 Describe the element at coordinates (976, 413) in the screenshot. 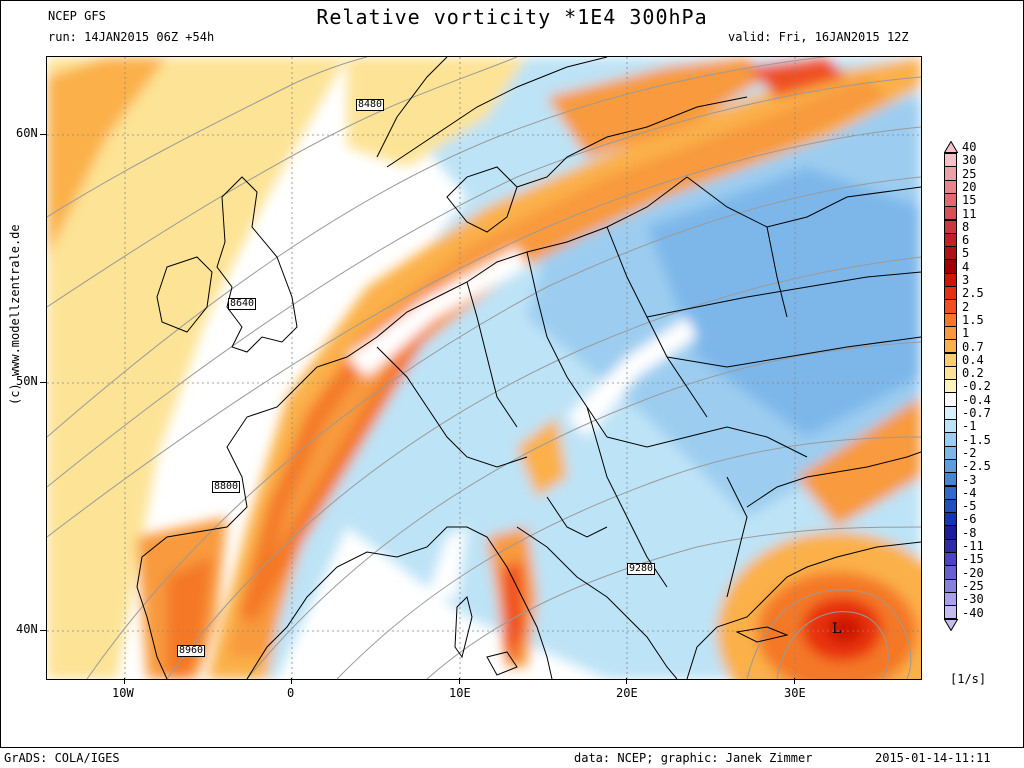

I see `colorbar-level-label: -0.7` at that location.